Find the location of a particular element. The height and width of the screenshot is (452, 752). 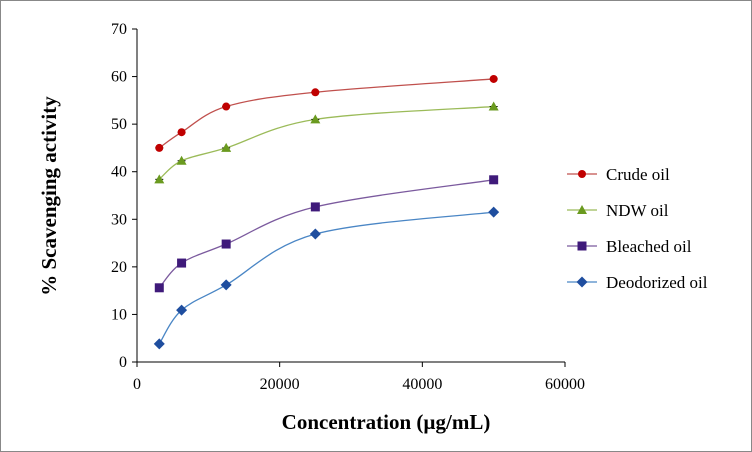

y-tick-label: 60 is located at coordinates (119, 77).